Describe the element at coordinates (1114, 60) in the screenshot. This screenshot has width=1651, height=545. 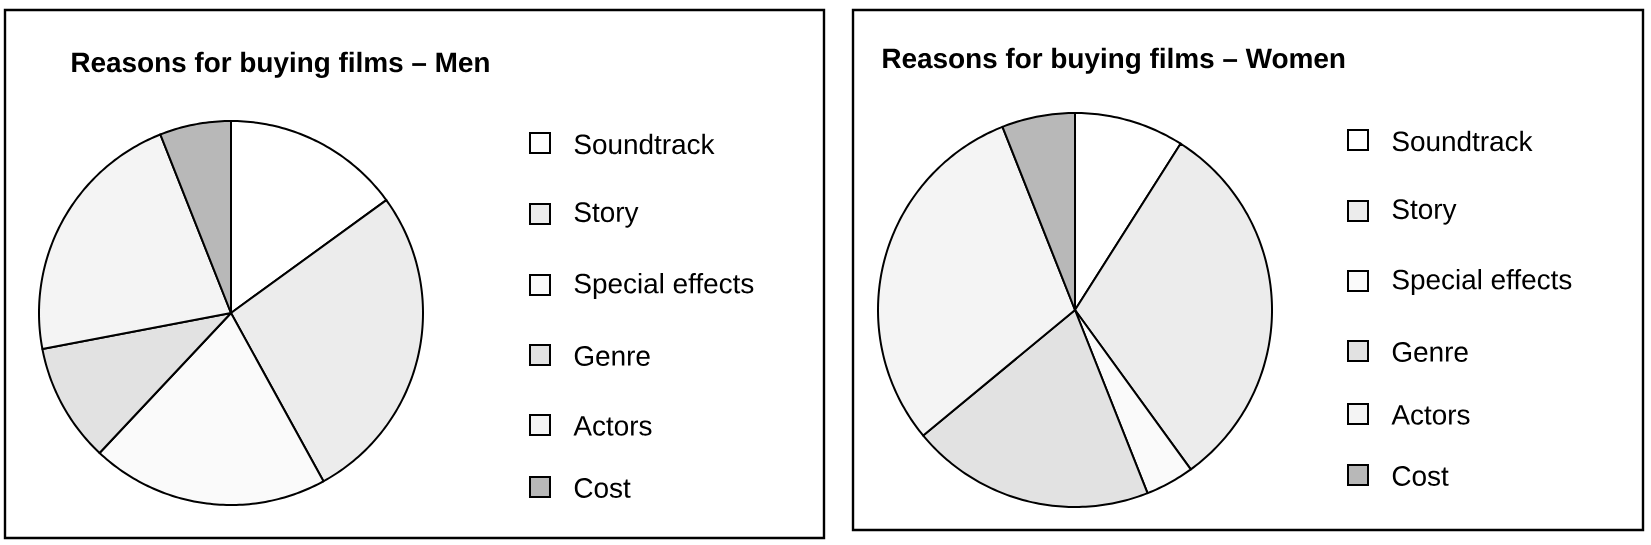
I see `chart-title: Reasons for buying films – Women` at that location.